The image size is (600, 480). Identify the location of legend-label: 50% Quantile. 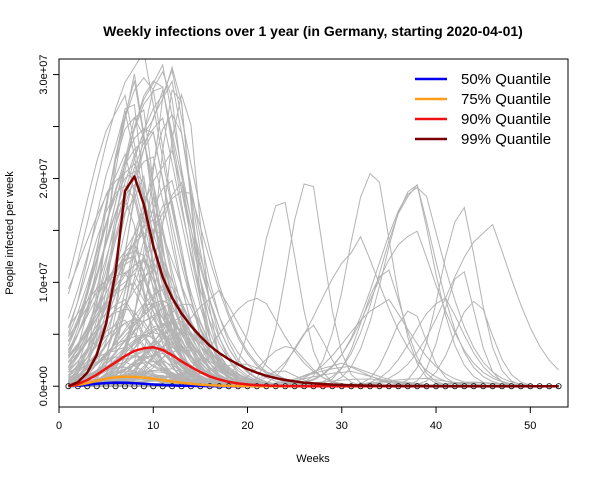
(506, 79).